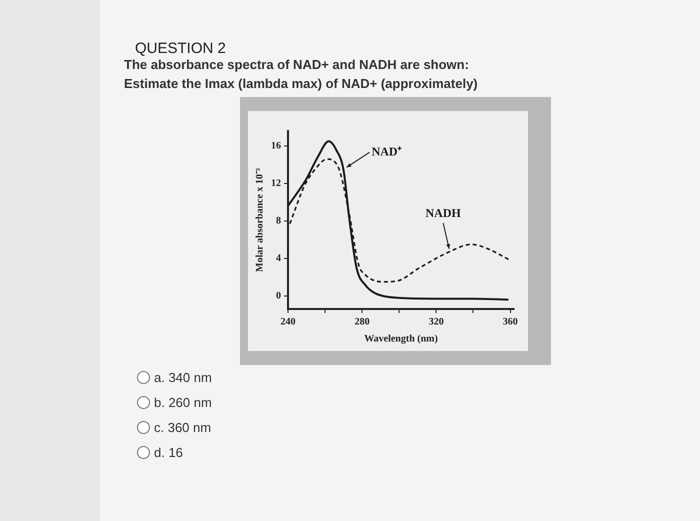 Image resolution: width=700 pixels, height=521 pixels. I want to click on text: NAD⁺, so click(387, 151).